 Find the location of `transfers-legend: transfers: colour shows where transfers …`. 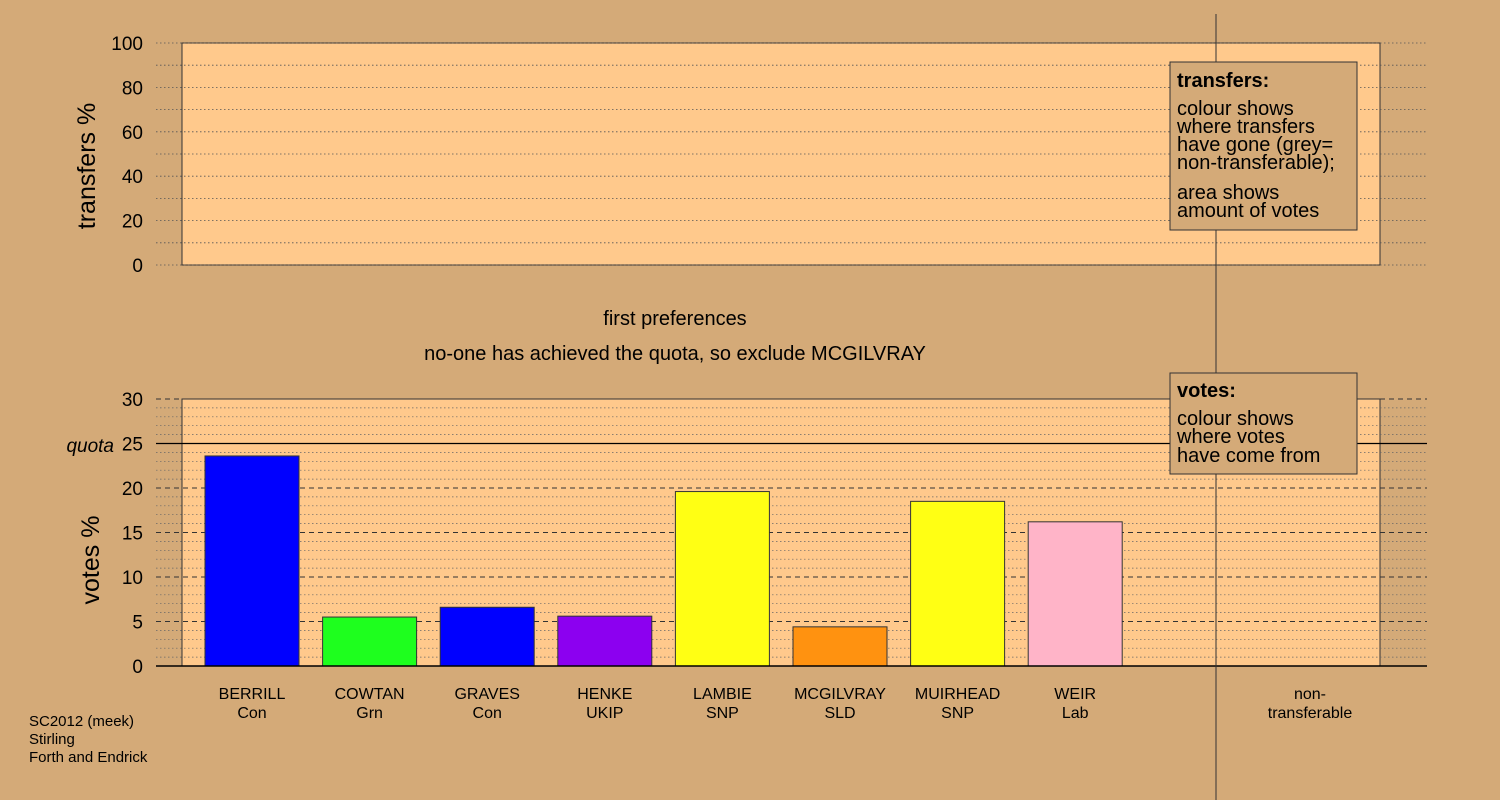

transfers-legend: transfers: colour shows where transfers … is located at coordinates (1263, 146).